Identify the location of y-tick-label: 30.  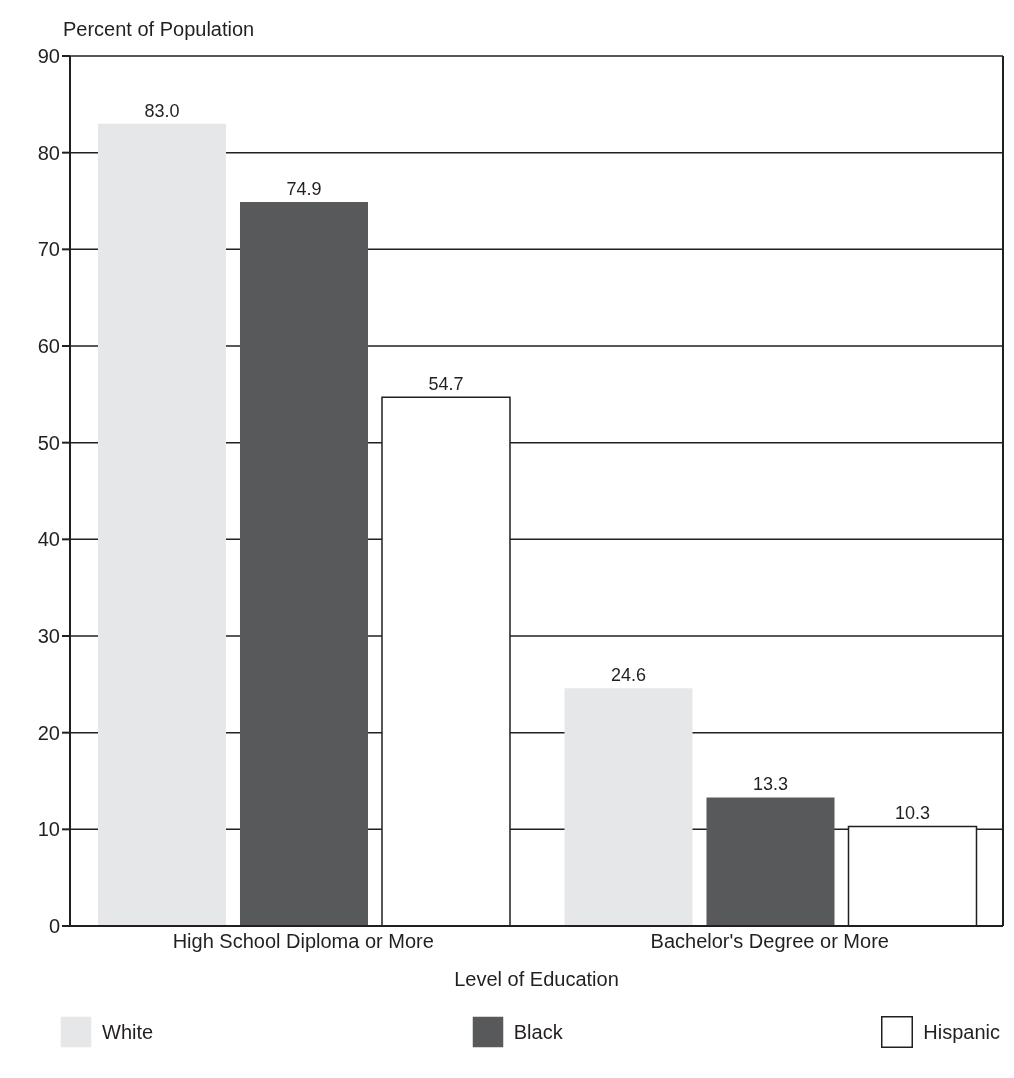
(48, 636).